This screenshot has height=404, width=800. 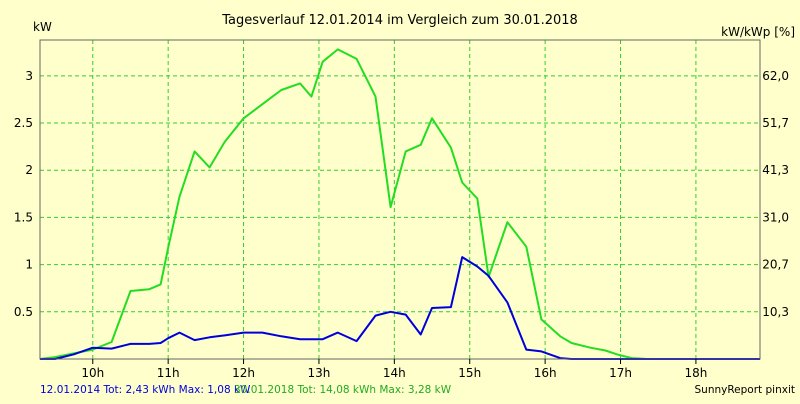 What do you see at coordinates (29, 170) in the screenshot?
I see `y-left-tick-label: 2` at bounding box center [29, 170].